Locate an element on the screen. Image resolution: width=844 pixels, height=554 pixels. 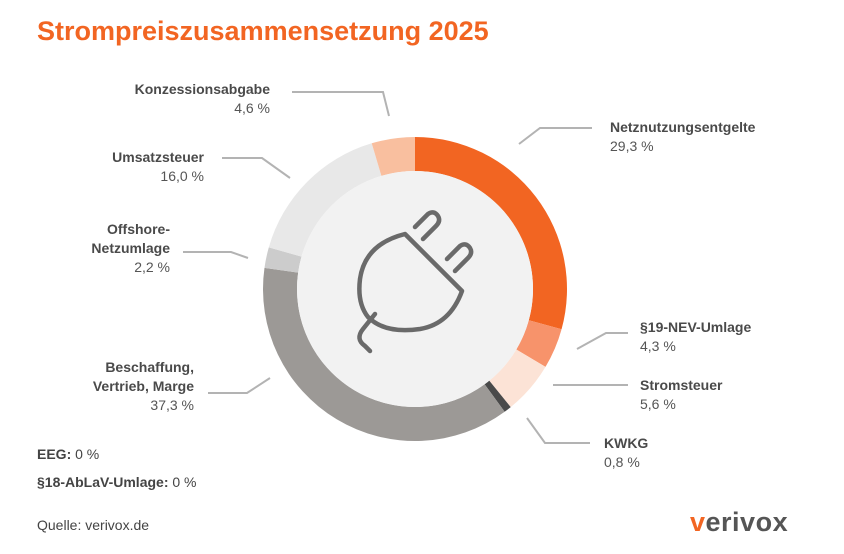
slice-value: 29,3 % is located at coordinates (632, 146).